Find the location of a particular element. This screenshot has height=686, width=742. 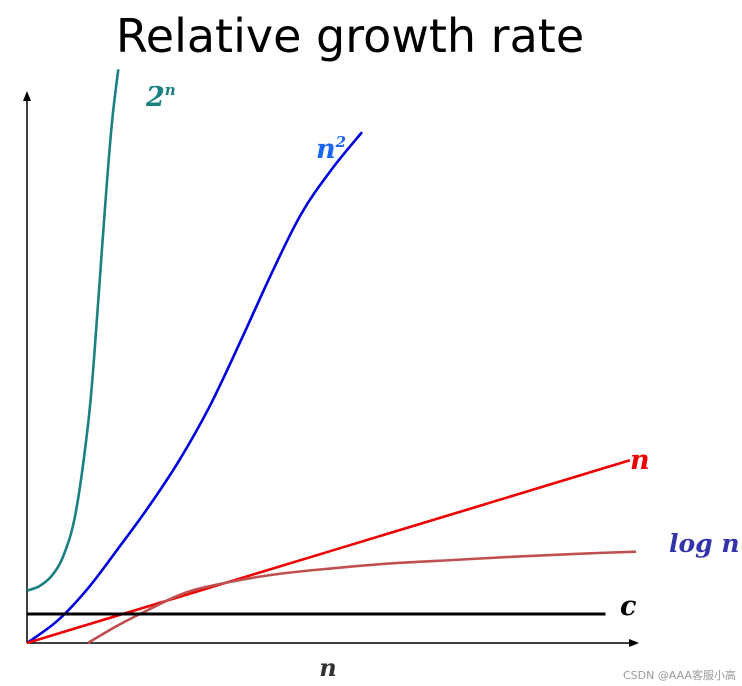

series-label-n2-base: n is located at coordinates (326, 149).